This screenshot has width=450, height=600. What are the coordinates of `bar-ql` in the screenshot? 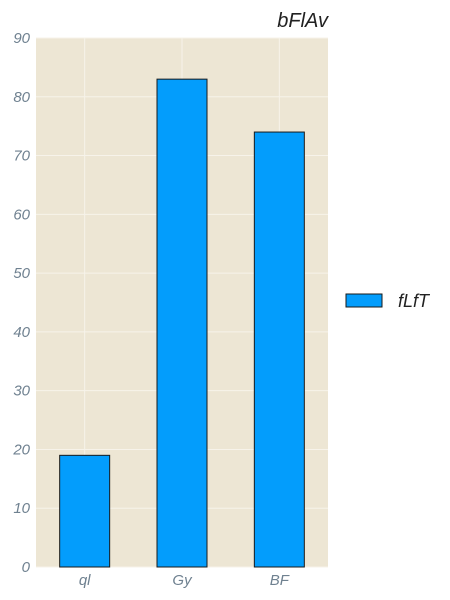 It's located at (85, 511).